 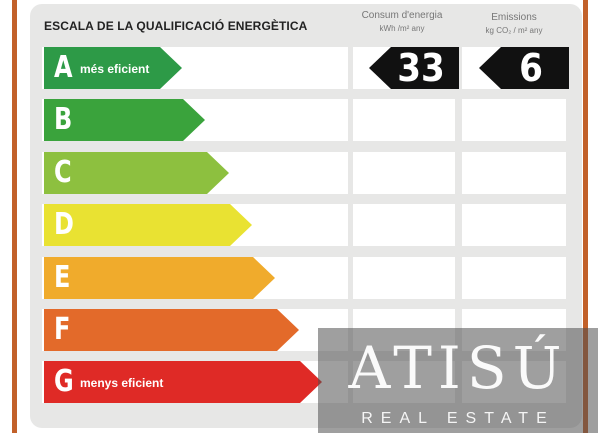 I want to click on consumption-cell-e, so click(x=404, y=278).